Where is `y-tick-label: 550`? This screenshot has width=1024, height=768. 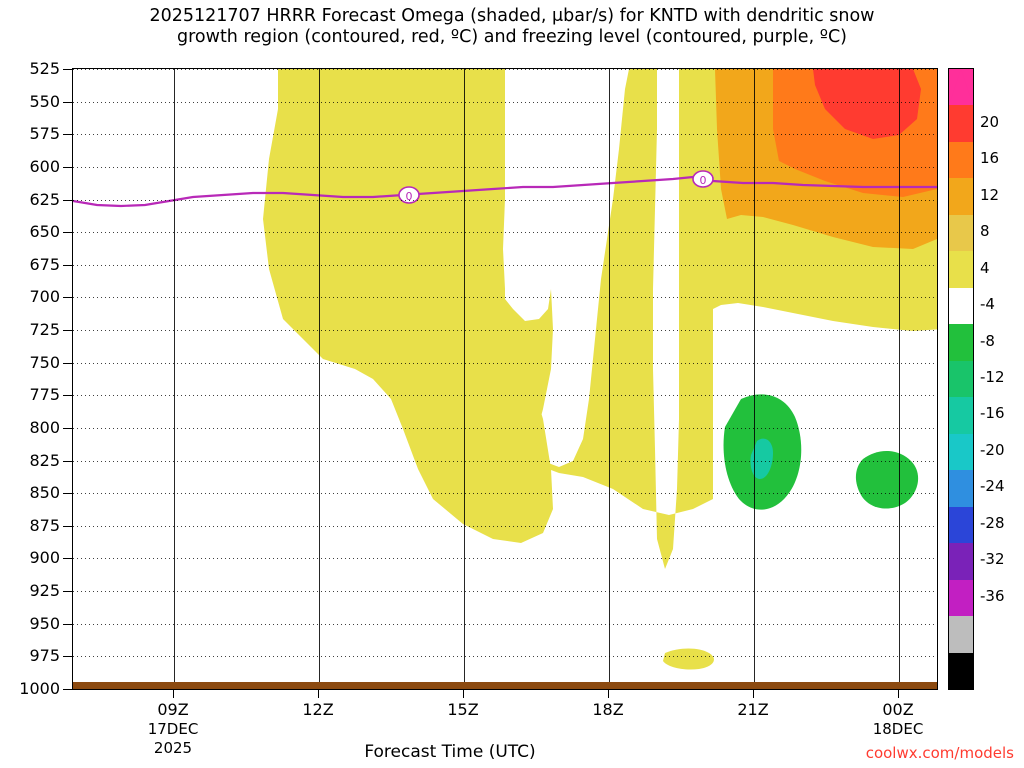
y-tick-label: 550 is located at coordinates (44, 101).